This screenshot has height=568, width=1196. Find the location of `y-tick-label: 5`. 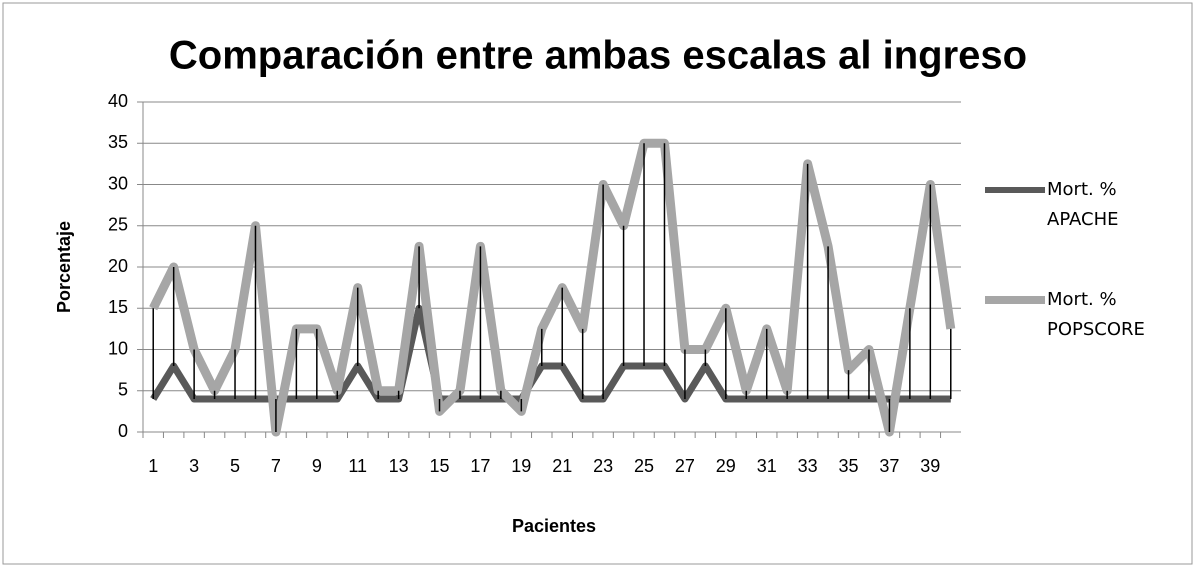

y-tick-label: 5 is located at coordinates (123, 390).